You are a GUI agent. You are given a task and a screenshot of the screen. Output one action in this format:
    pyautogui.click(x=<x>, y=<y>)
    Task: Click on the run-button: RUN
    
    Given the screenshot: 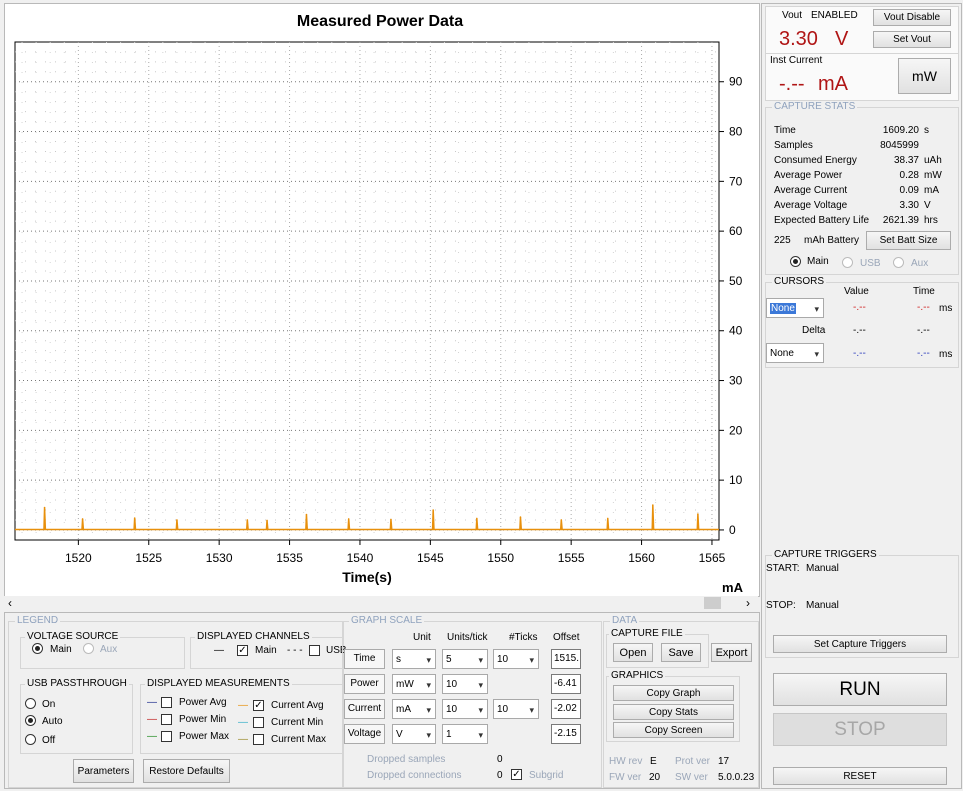 What is the action you would take?
    pyautogui.click(x=860, y=689)
    